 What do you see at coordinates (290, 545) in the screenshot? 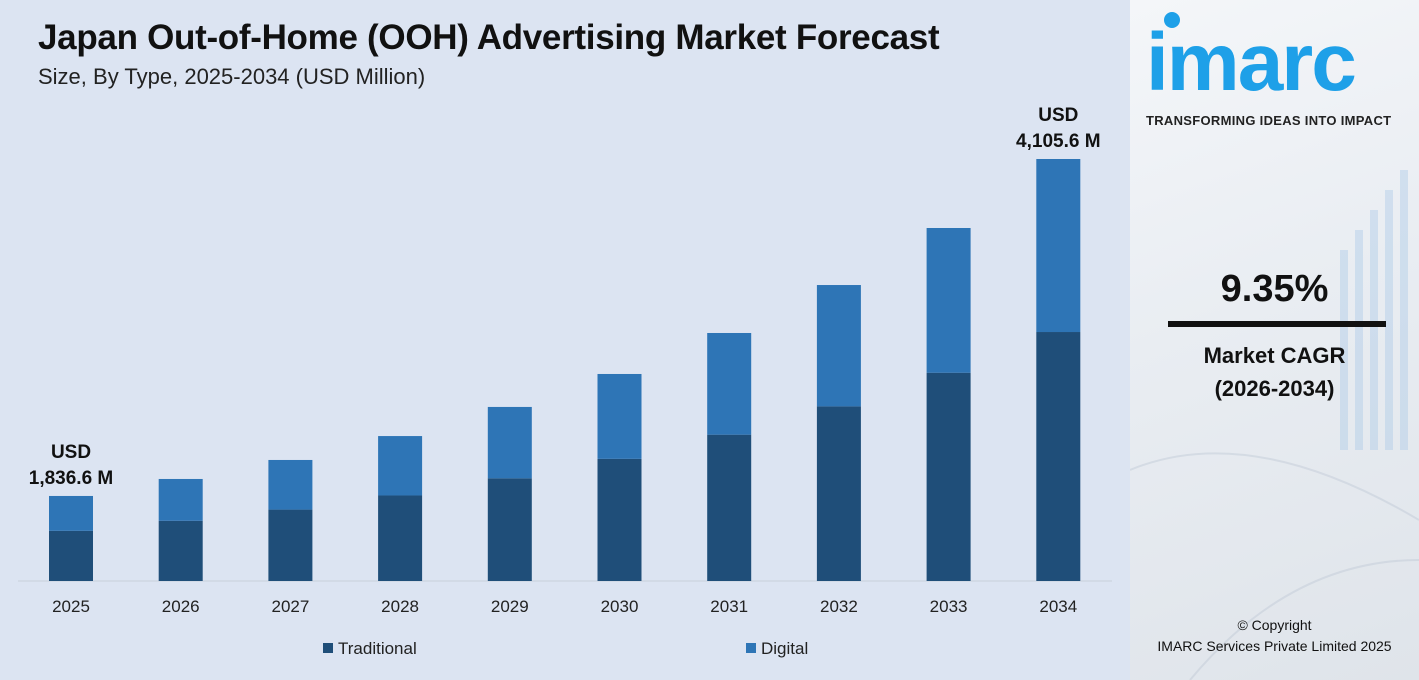
I see `bar-traditional-2027` at bounding box center [290, 545].